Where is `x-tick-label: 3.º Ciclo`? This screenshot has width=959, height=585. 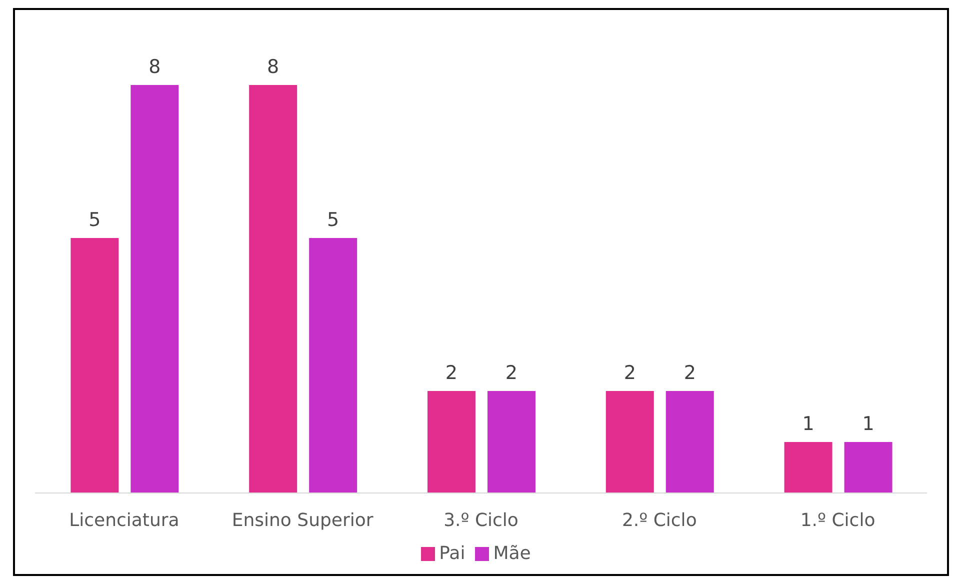 x-tick-label: 3.º Ciclo is located at coordinates (481, 520).